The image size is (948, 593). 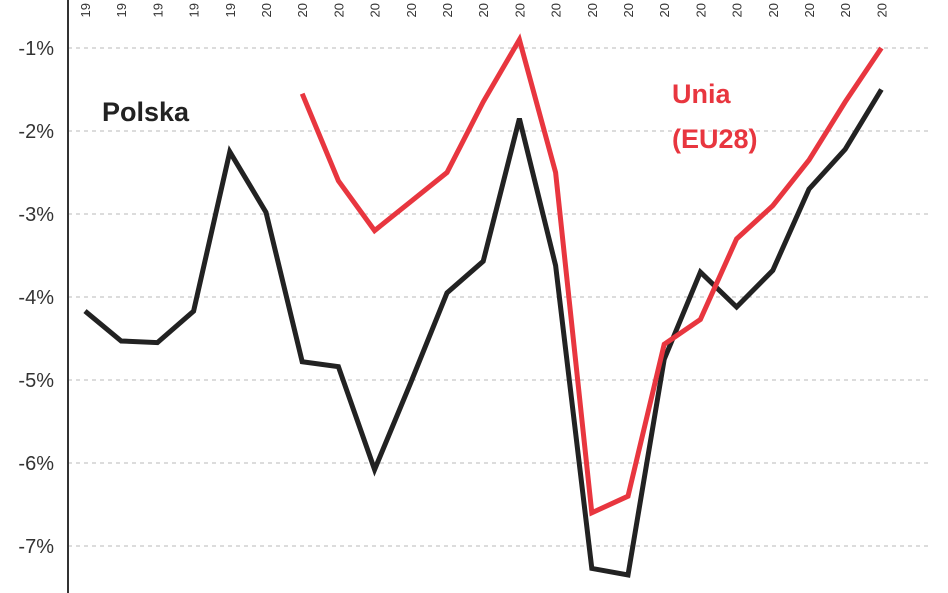 What do you see at coordinates (36, 49) in the screenshot?
I see `y-tick-label: -1%` at bounding box center [36, 49].